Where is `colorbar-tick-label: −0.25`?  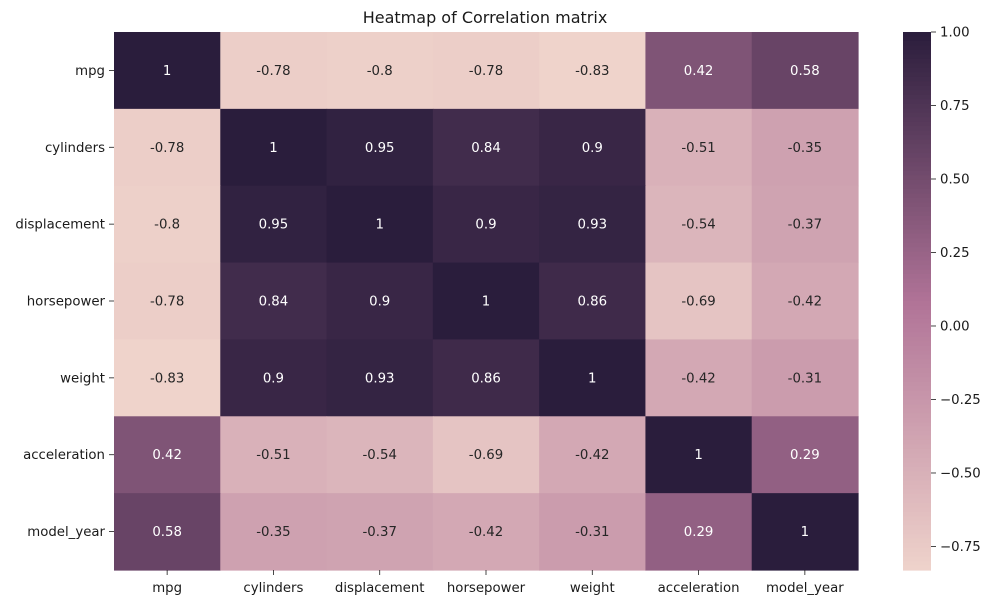 colorbar-tick-label: −0.25 is located at coordinates (960, 400).